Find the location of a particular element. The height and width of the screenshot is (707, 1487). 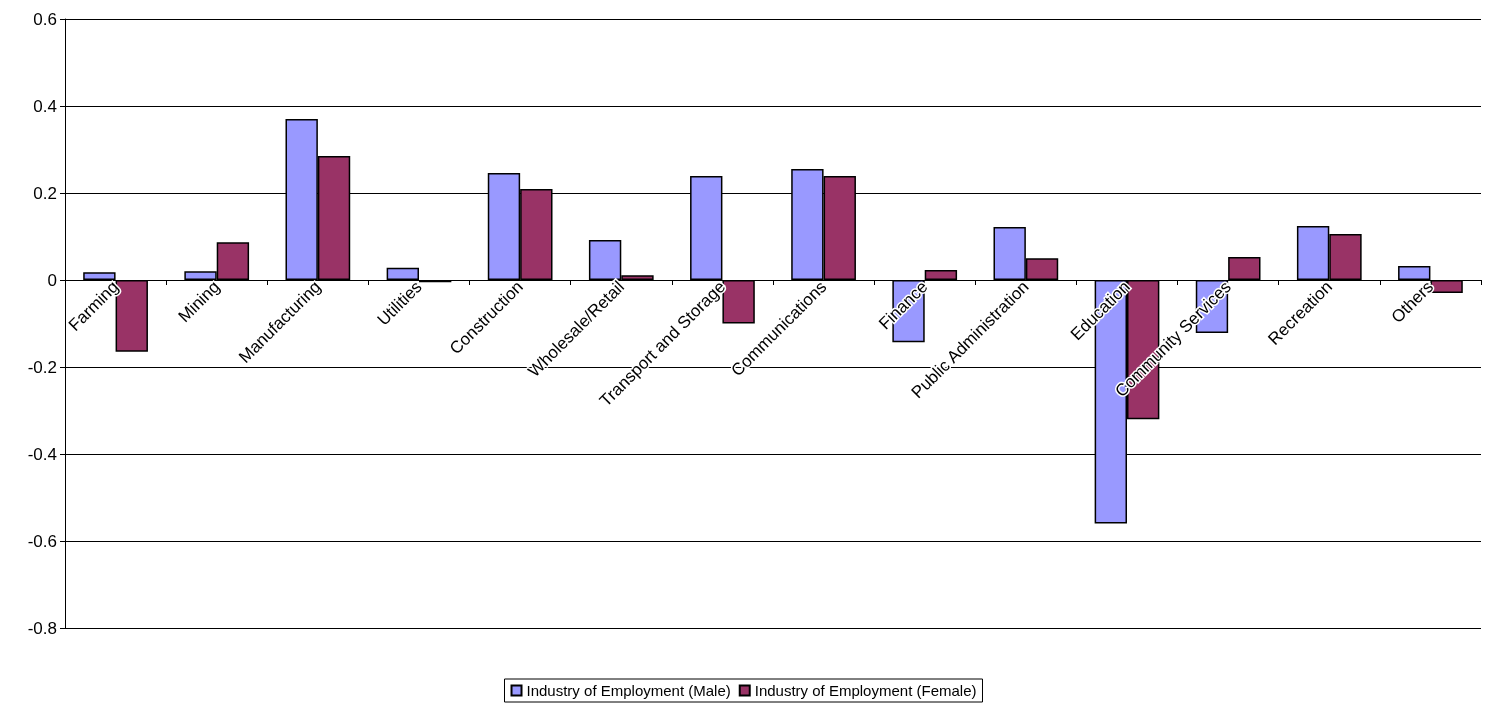

y-tick-label: 0.6 is located at coordinates (45, 19).